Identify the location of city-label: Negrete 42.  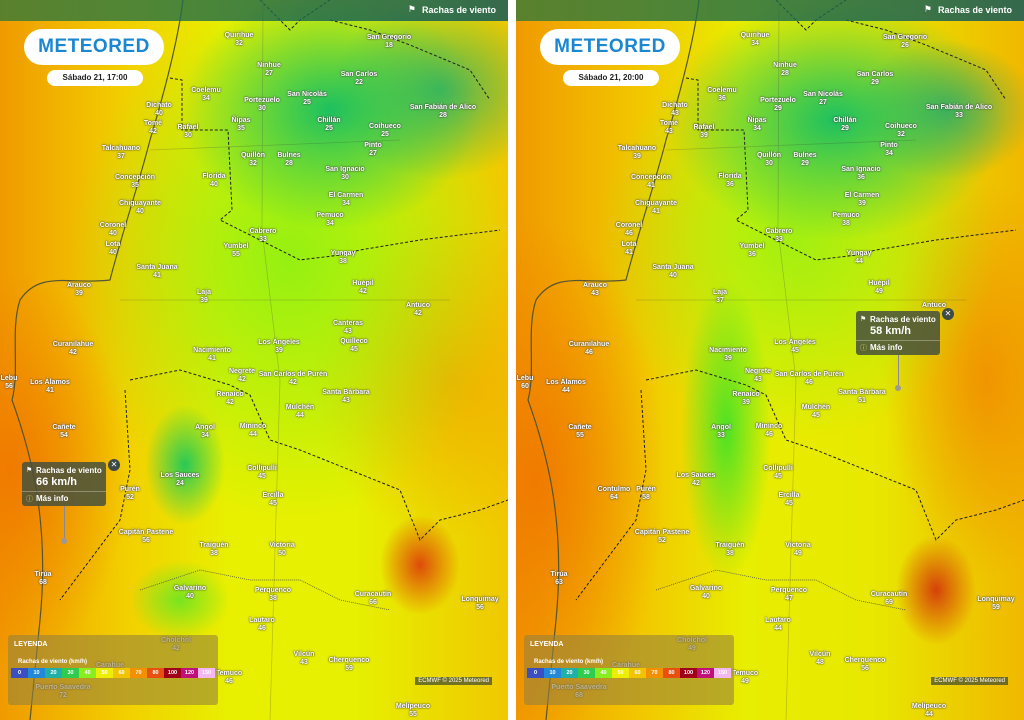
(242, 376).